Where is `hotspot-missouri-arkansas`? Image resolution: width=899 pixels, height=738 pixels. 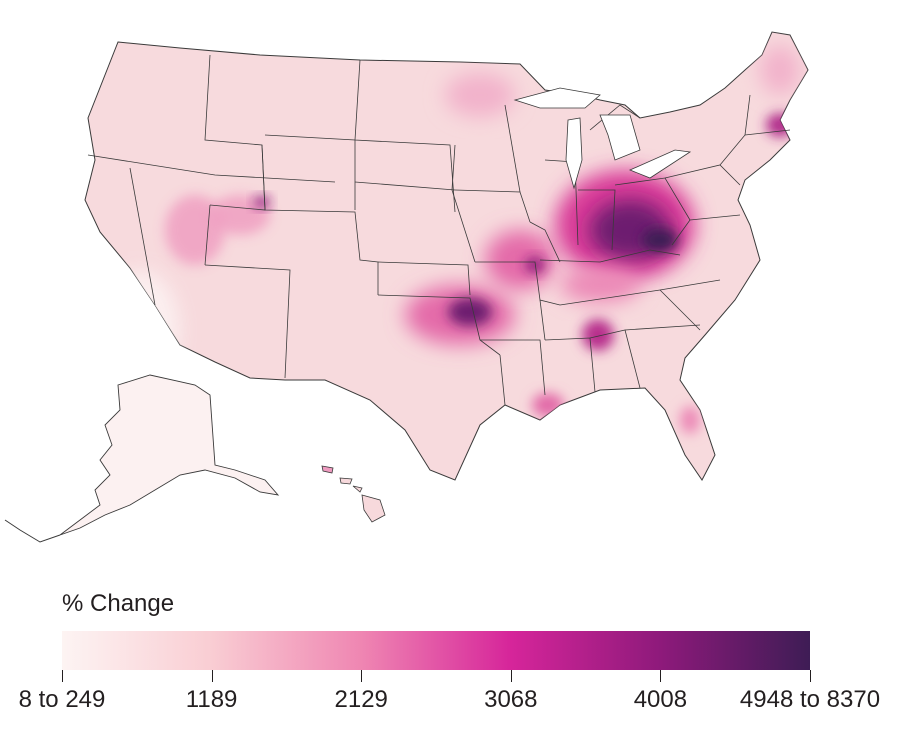
hotspot-missouri-arkansas is located at coordinates (520, 260).